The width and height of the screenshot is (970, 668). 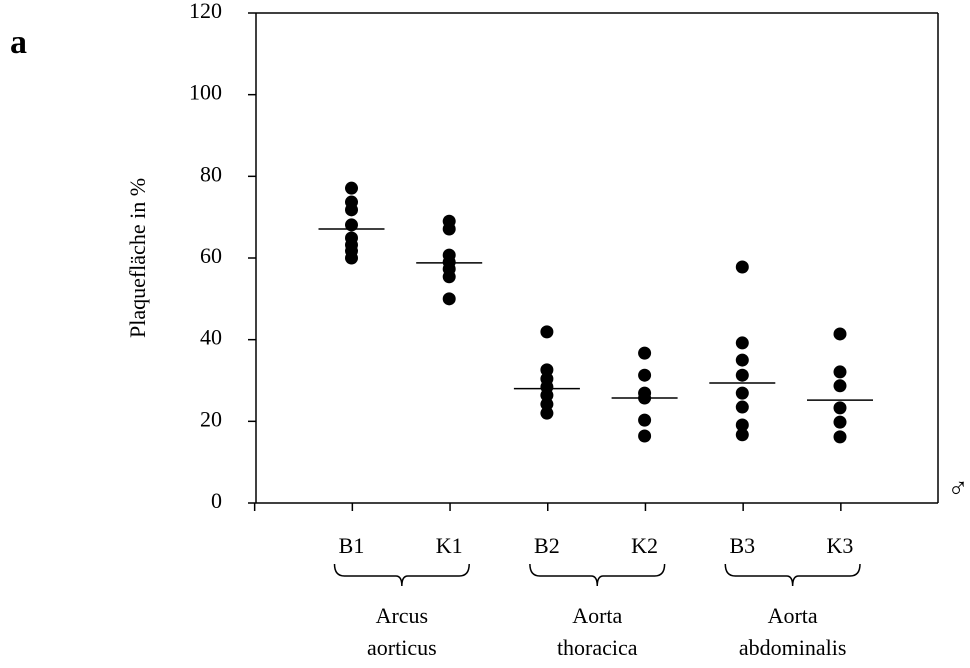 What do you see at coordinates (205, 11) in the screenshot?
I see `y-tick-label: 120` at bounding box center [205, 11].